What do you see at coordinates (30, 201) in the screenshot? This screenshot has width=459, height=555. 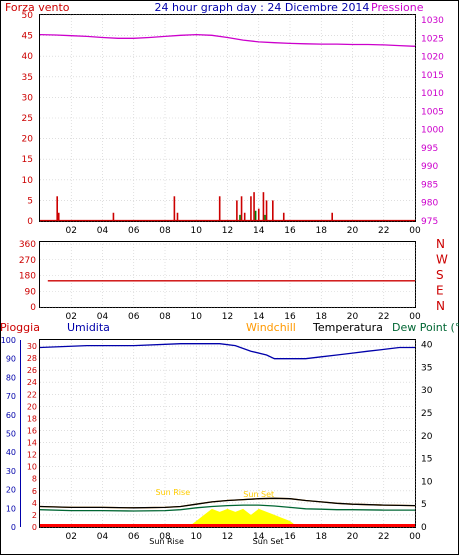 I see `wind-y-tick-label: 5` at bounding box center [30, 201].